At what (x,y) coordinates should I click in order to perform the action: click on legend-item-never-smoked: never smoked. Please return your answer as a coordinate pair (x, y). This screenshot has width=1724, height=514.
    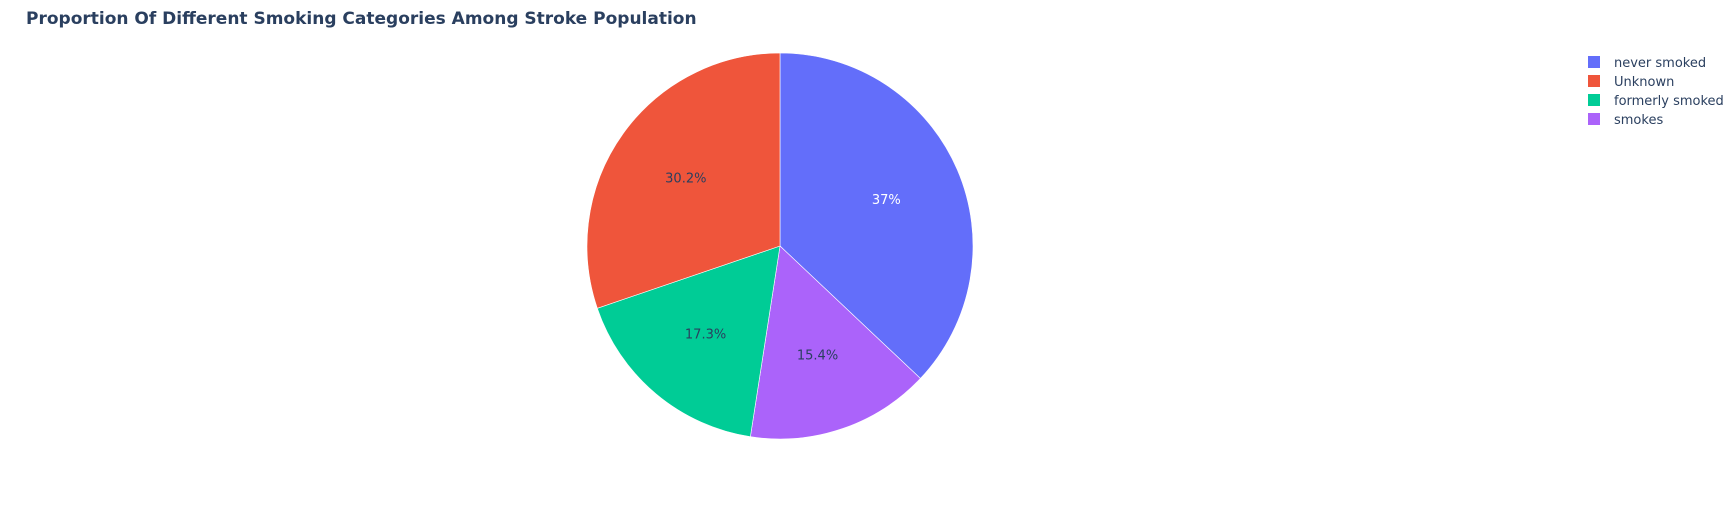
    Looking at the image, I should click on (1647, 63).